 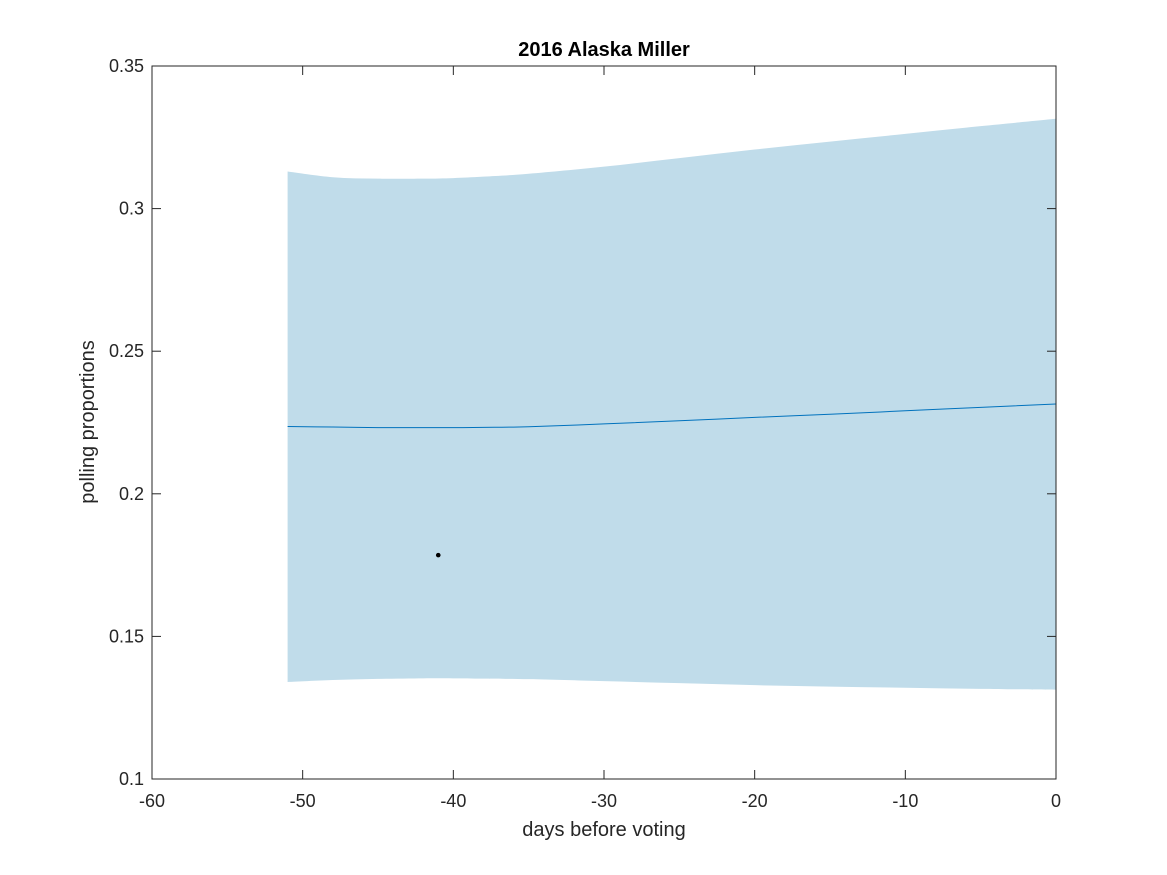 What do you see at coordinates (126, 351) in the screenshot?
I see `y-tick-label: 0.25` at bounding box center [126, 351].